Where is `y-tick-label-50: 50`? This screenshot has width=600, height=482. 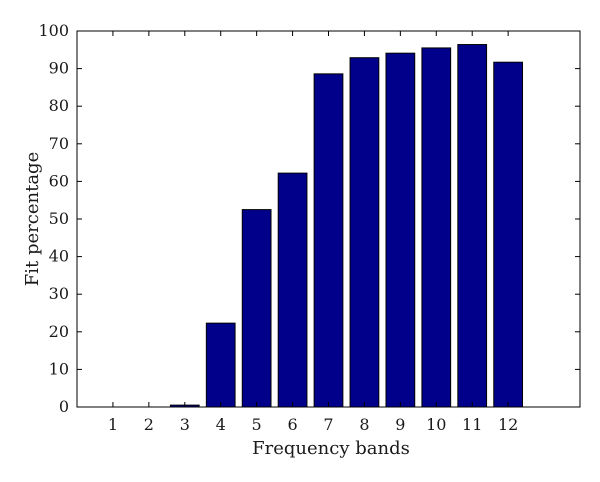
y-tick-label-50: 50 is located at coordinates (59, 218).